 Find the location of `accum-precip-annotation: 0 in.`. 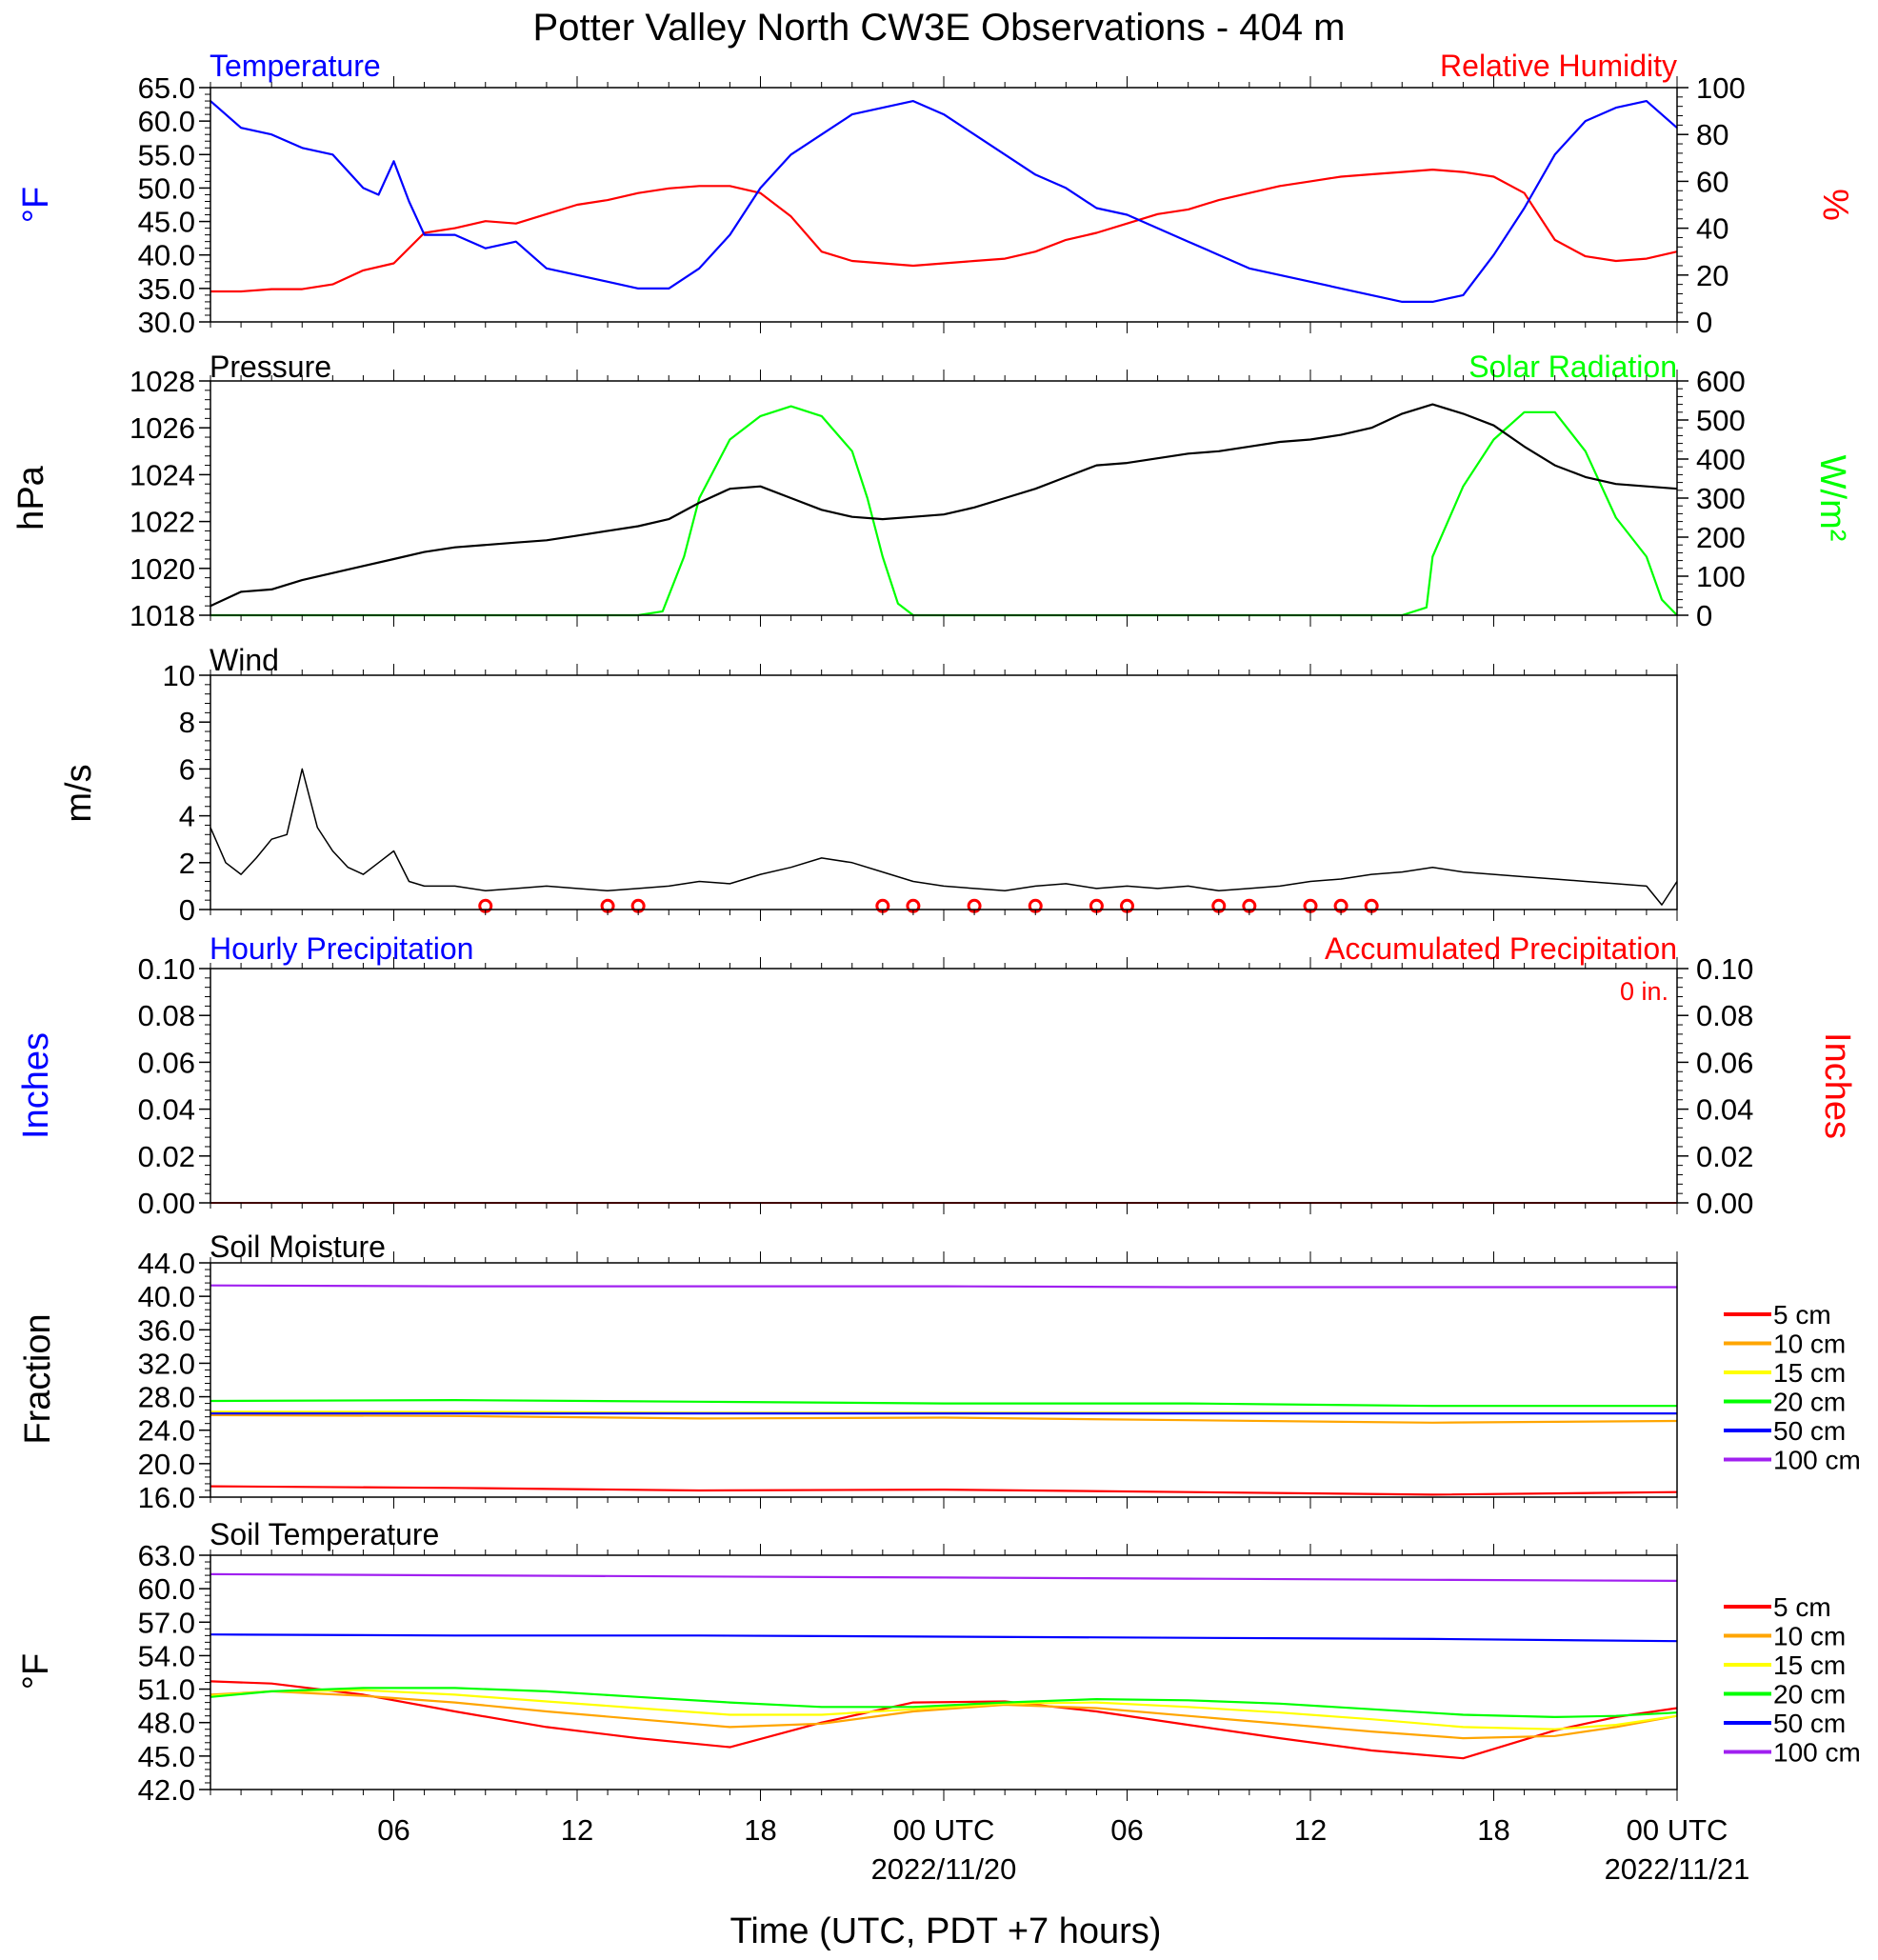

accum-precip-annotation: 0 in. is located at coordinates (1644, 991).